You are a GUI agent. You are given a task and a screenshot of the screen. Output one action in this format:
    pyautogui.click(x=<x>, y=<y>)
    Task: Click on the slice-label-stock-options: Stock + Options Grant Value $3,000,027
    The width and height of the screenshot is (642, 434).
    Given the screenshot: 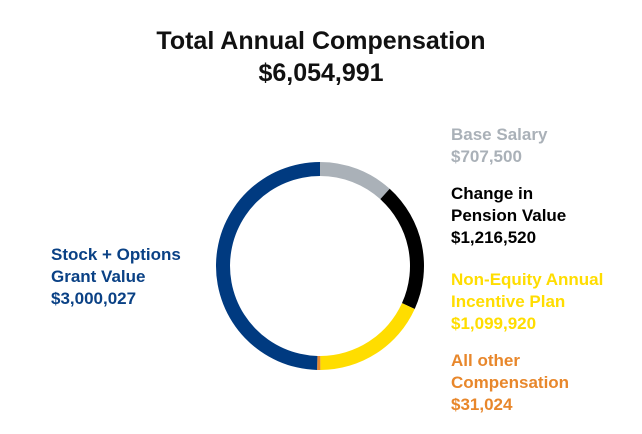 What is the action you would take?
    pyautogui.click(x=116, y=277)
    